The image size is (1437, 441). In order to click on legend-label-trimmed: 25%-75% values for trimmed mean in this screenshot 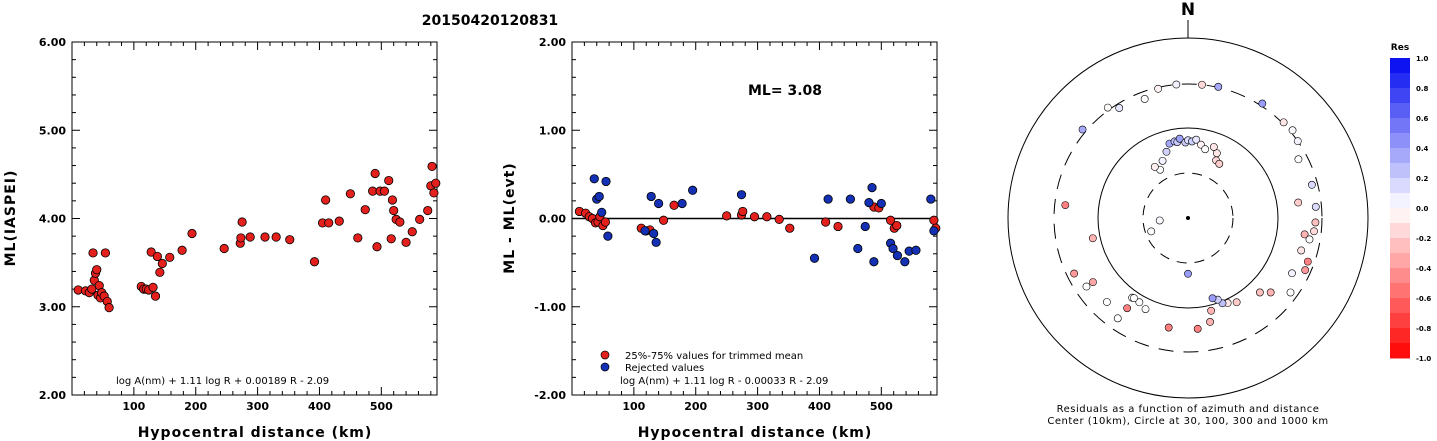, I will do `click(714, 356)`.